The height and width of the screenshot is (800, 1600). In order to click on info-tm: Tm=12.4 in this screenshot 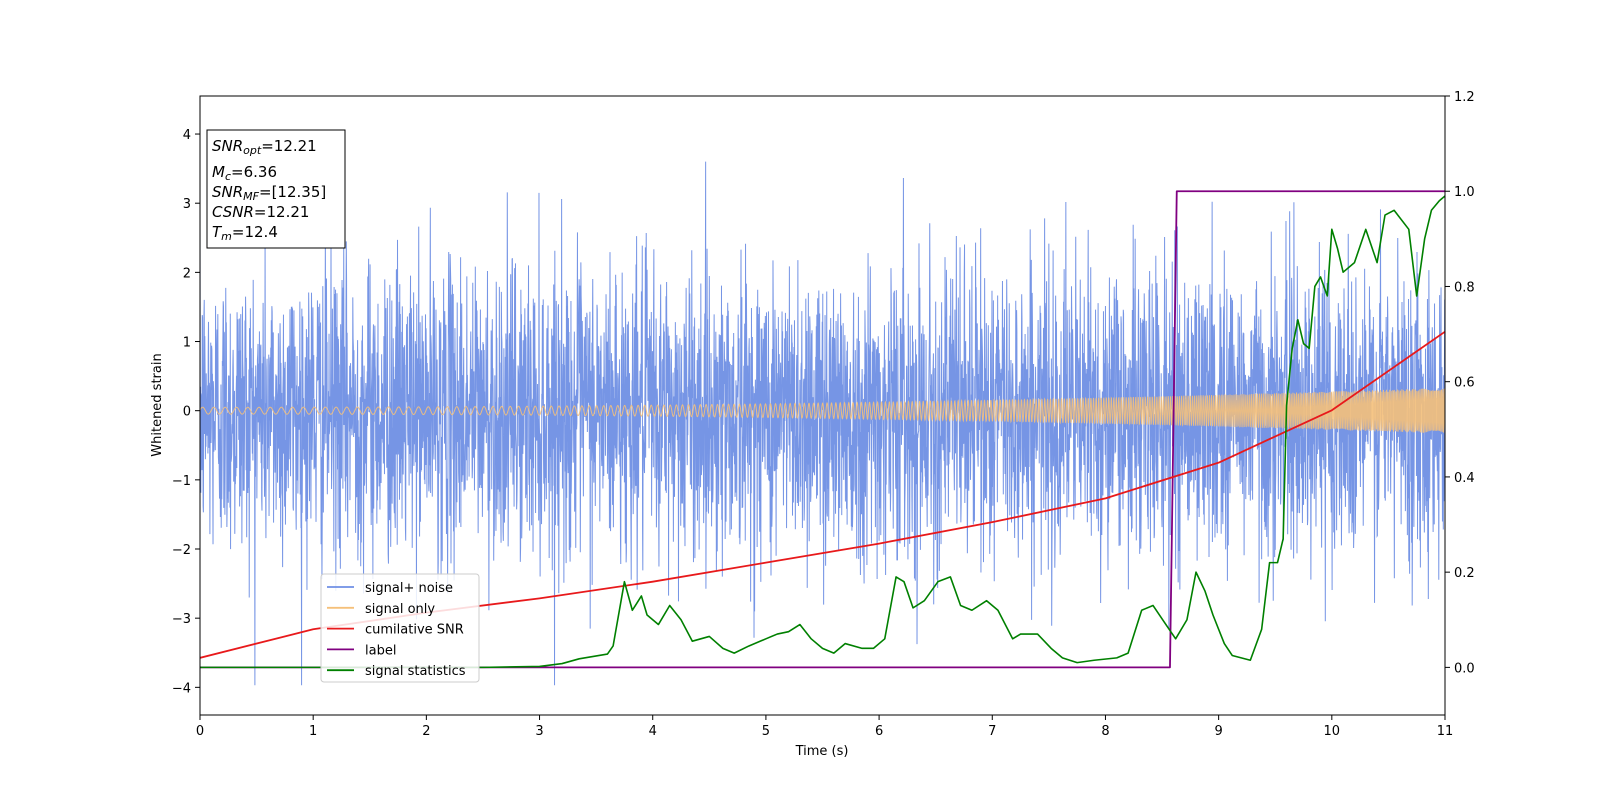, I will do `click(245, 233)`.